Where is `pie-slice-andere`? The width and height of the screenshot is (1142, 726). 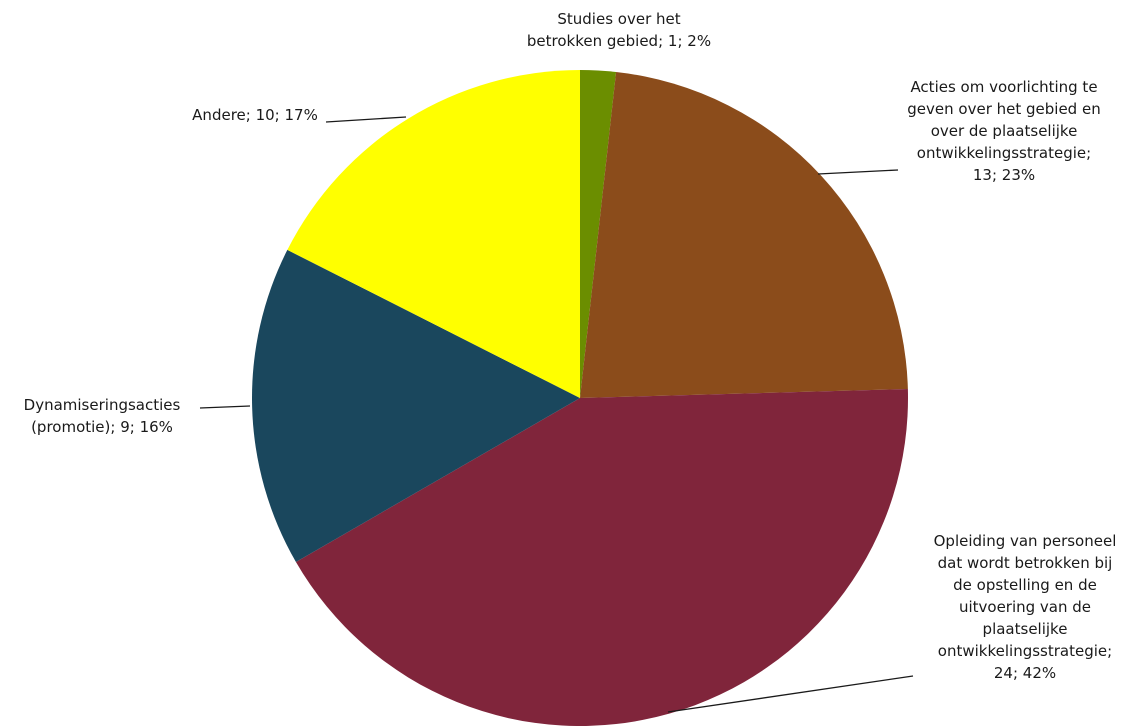
pie-slice-andere is located at coordinates (433, 234).